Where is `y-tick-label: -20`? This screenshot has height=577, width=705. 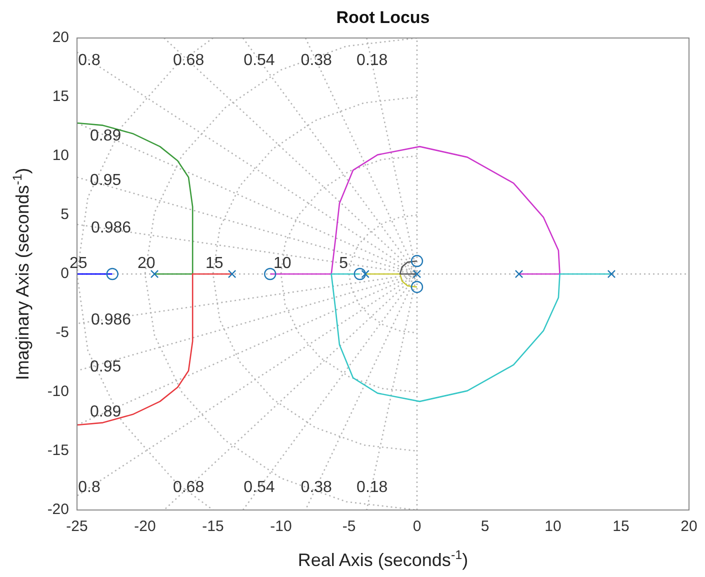
y-tick-label: -20 is located at coordinates (58, 509).